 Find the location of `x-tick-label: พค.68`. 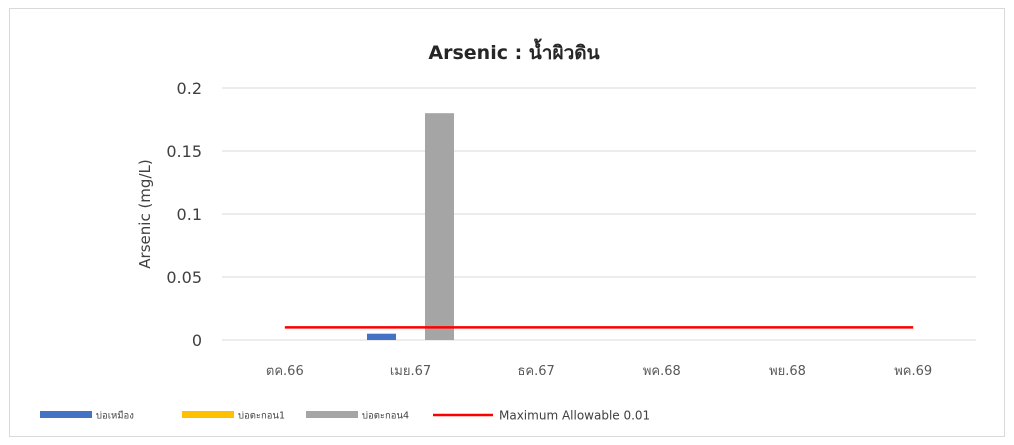

x-tick-label: พค.68 is located at coordinates (662, 371).